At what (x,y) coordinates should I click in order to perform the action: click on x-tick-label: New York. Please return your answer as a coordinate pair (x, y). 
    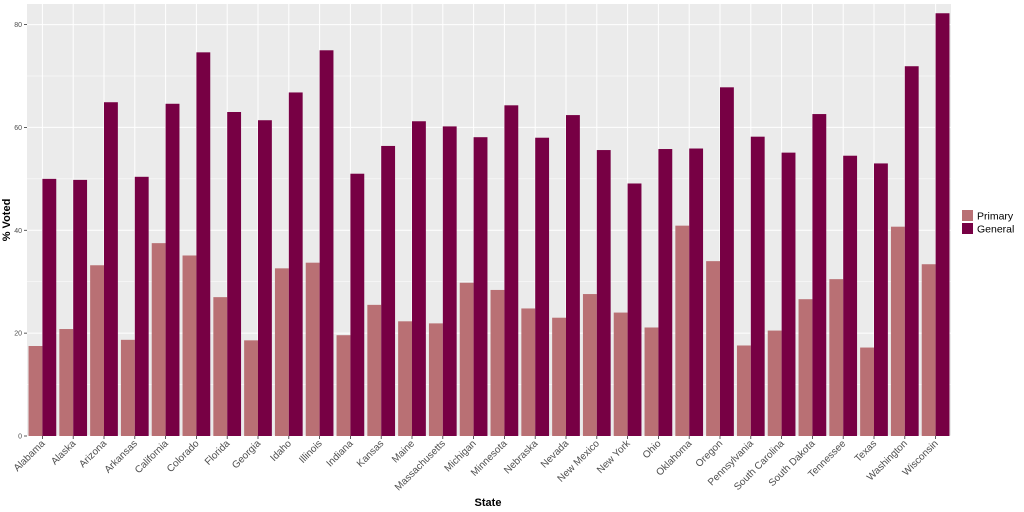
    Looking at the image, I should click on (614, 457).